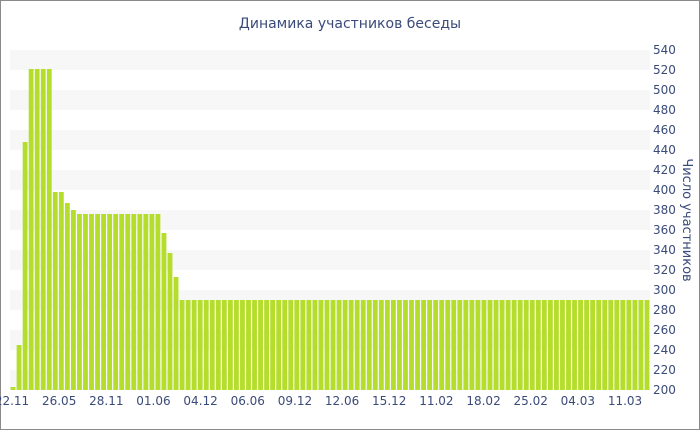 The image size is (700, 430). Describe the element at coordinates (436, 401) in the screenshot. I see `x-tick-label: 11.02` at that location.